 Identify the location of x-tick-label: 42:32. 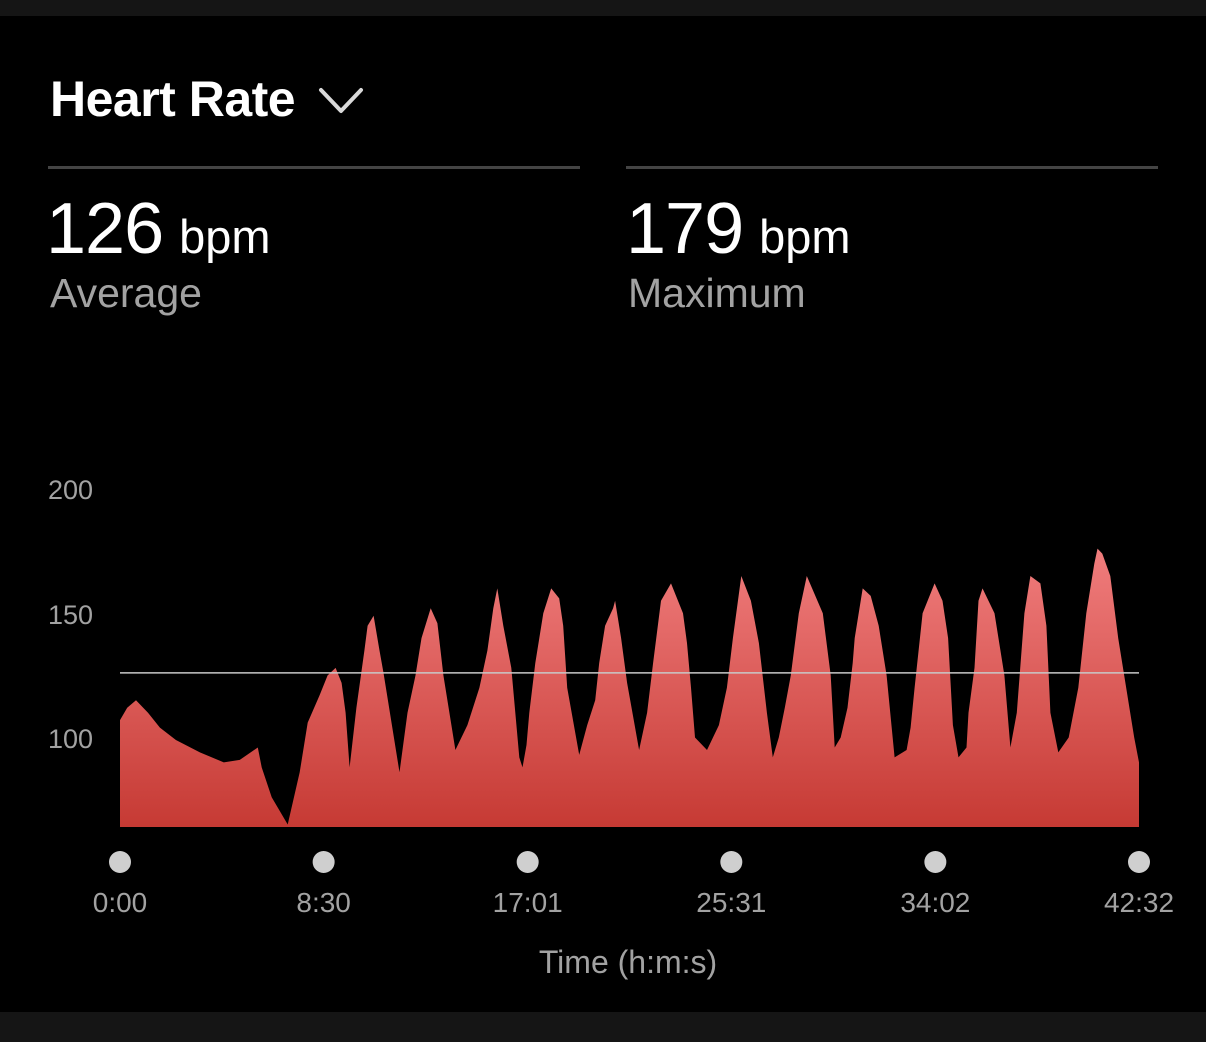
(1139, 902).